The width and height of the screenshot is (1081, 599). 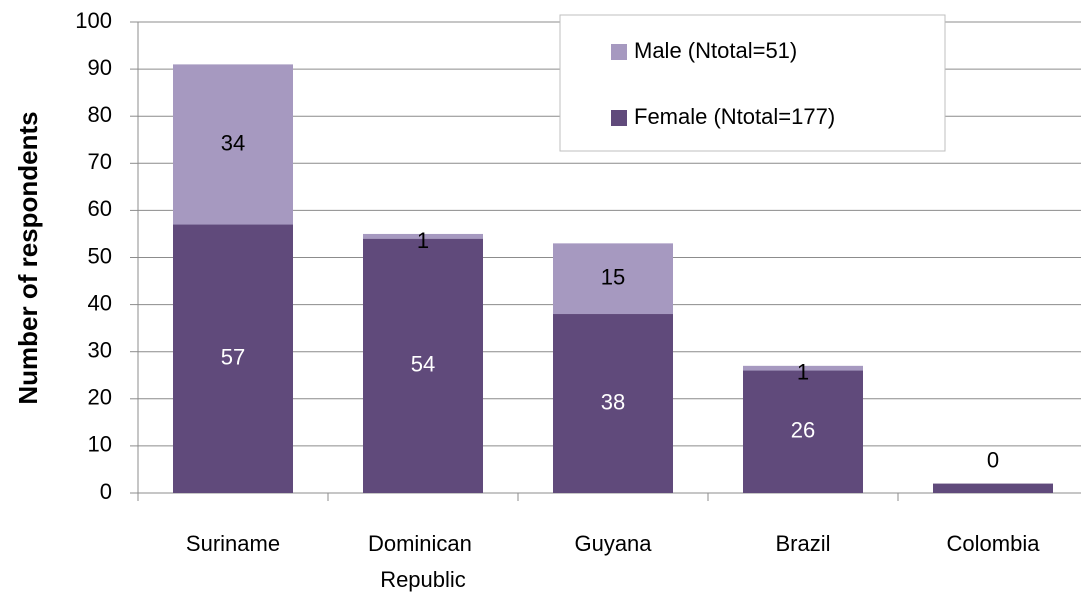 What do you see at coordinates (100, 161) in the screenshot?
I see `y-tick-label: 70` at bounding box center [100, 161].